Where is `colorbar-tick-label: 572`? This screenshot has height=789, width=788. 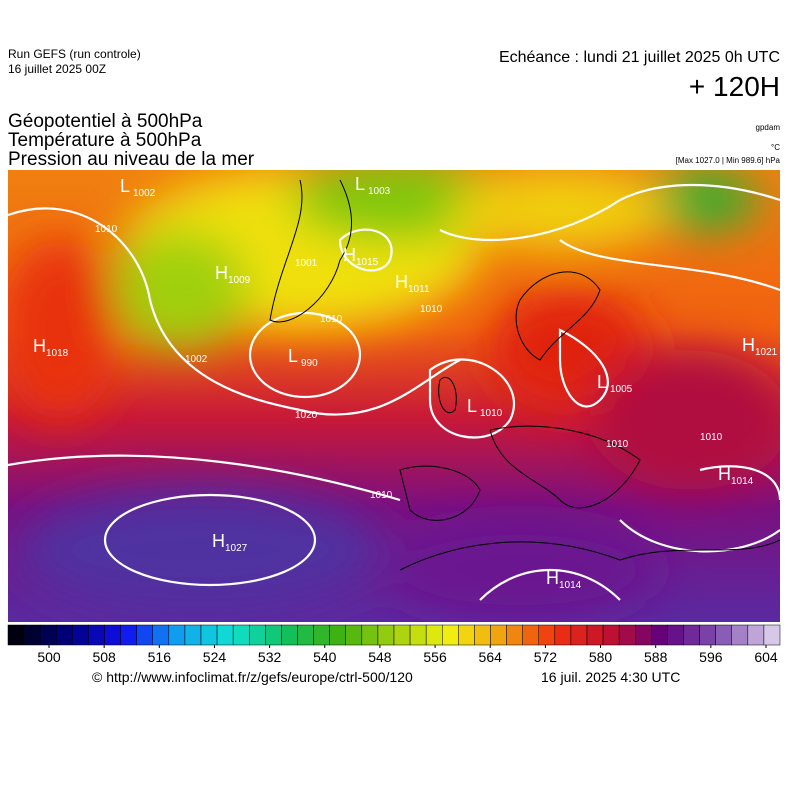
colorbar-tick-label: 572 is located at coordinates (546, 657).